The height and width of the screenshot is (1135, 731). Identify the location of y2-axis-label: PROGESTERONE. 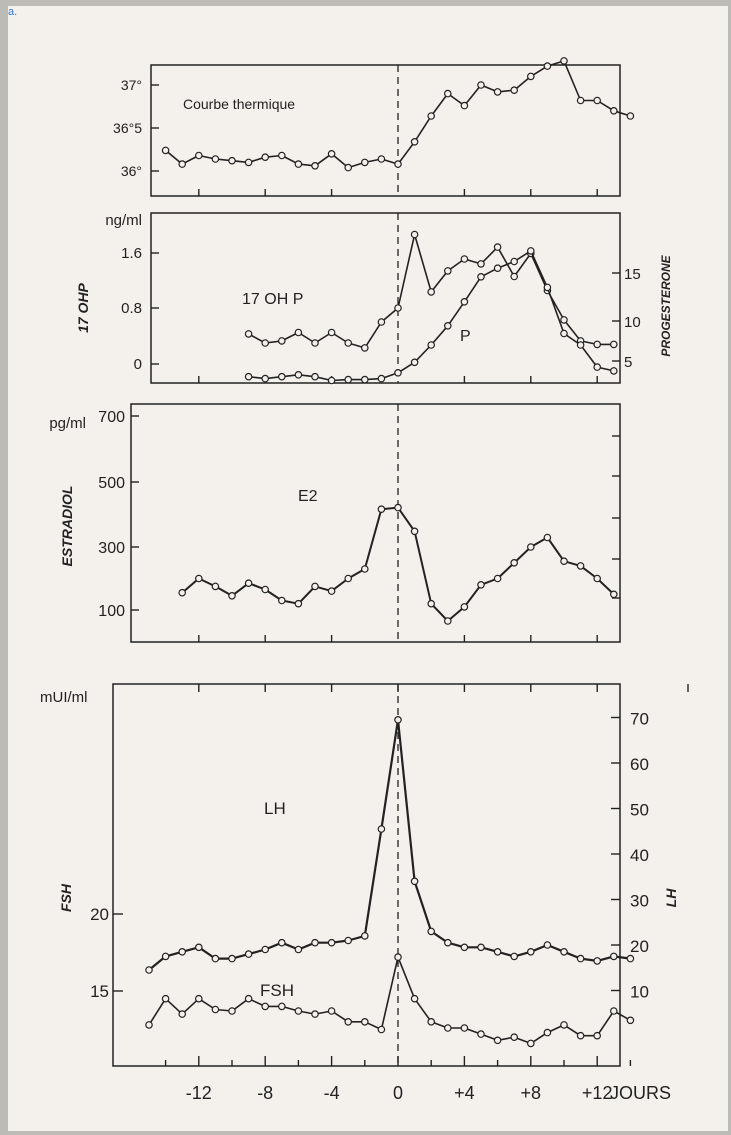
(666, 305).